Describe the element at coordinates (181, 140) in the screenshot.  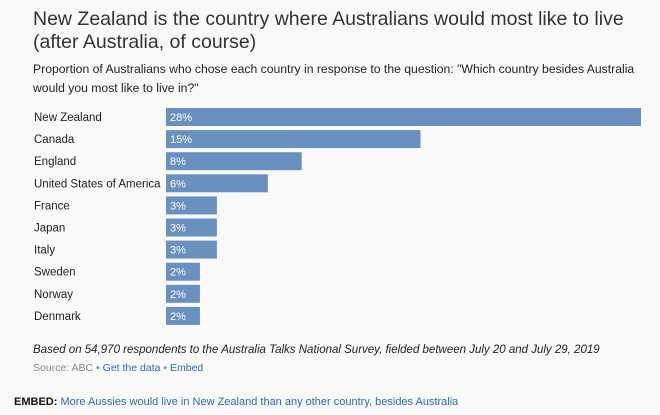
I see `data-label: 15%` at that location.